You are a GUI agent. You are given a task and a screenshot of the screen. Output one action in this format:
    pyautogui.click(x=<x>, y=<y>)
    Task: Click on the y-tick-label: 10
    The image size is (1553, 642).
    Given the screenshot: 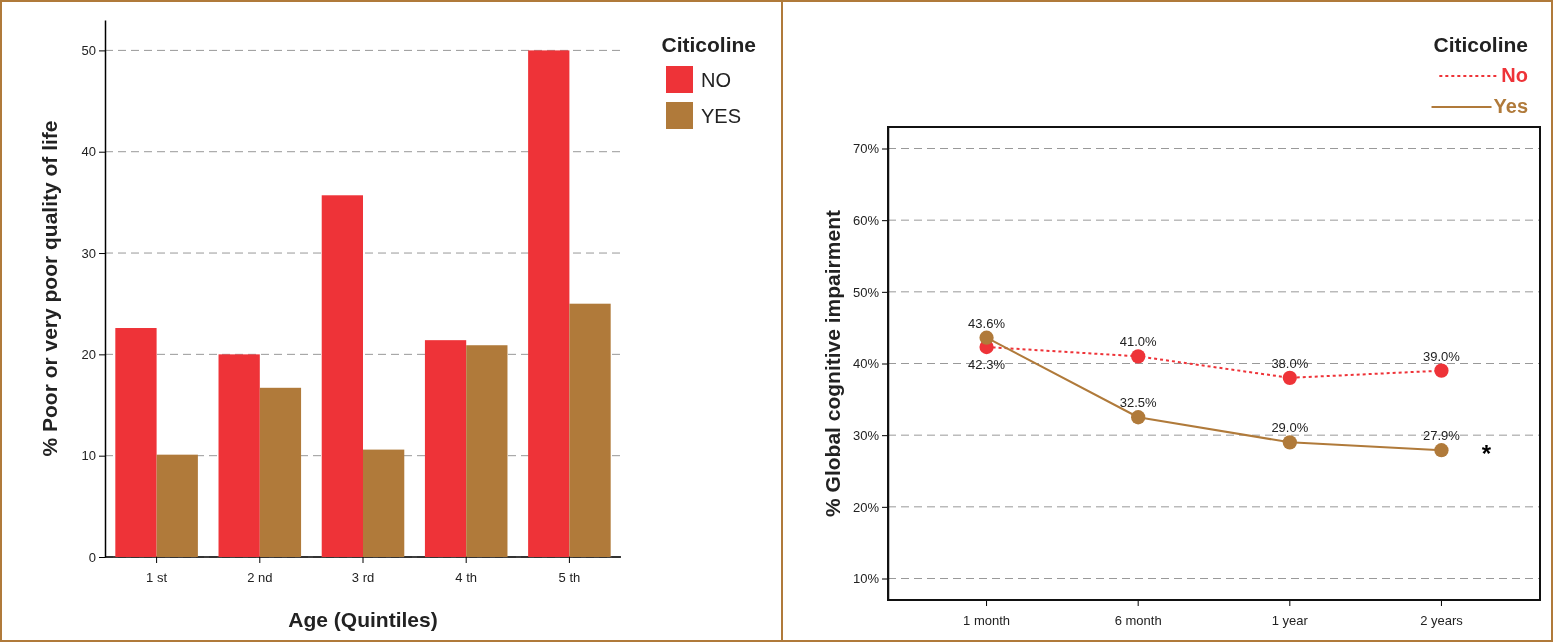 What is the action you would take?
    pyautogui.click(x=88, y=456)
    